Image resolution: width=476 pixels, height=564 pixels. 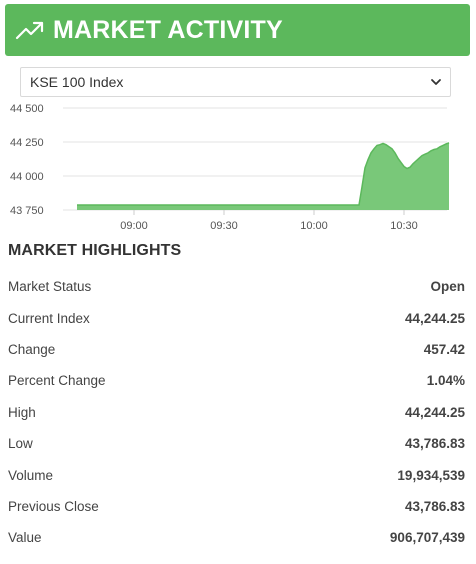 I want to click on highlight-row: Previous Close 43,786.83, so click(x=236, y=506).